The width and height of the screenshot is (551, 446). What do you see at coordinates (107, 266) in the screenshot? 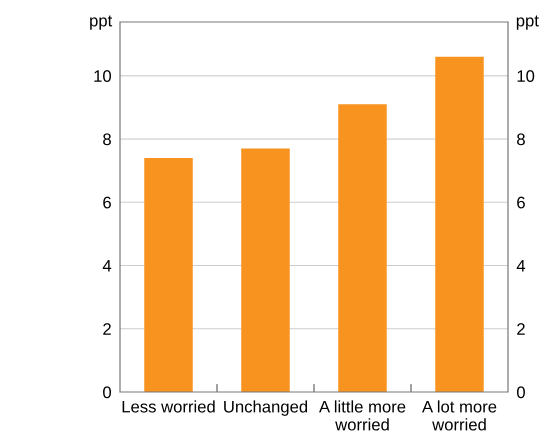
I see `y-tick-label: 4` at bounding box center [107, 266].